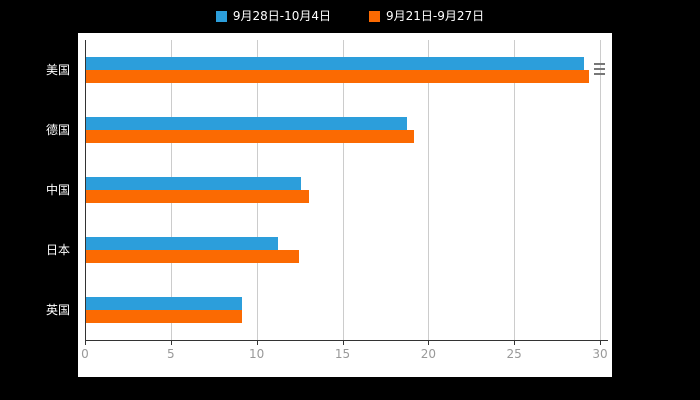 The height and width of the screenshot is (400, 700). Describe the element at coordinates (57, 130) in the screenshot. I see `category-label-2: 德国` at that location.